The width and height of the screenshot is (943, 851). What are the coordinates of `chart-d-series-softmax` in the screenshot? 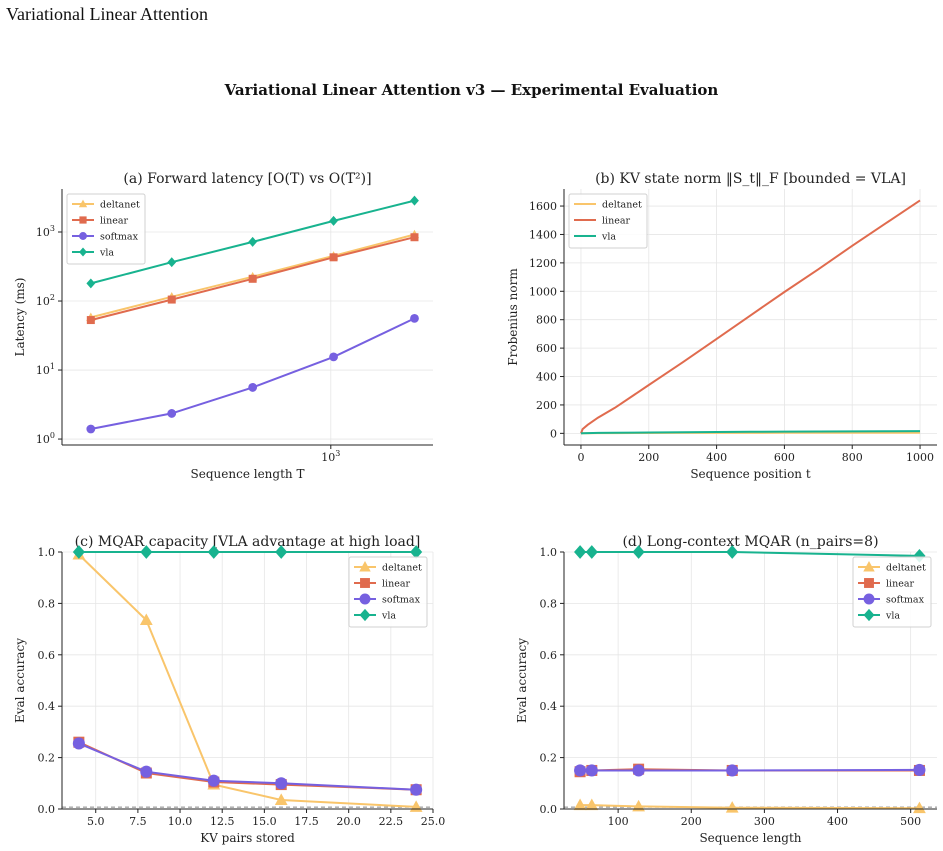 It's located at (750, 770).